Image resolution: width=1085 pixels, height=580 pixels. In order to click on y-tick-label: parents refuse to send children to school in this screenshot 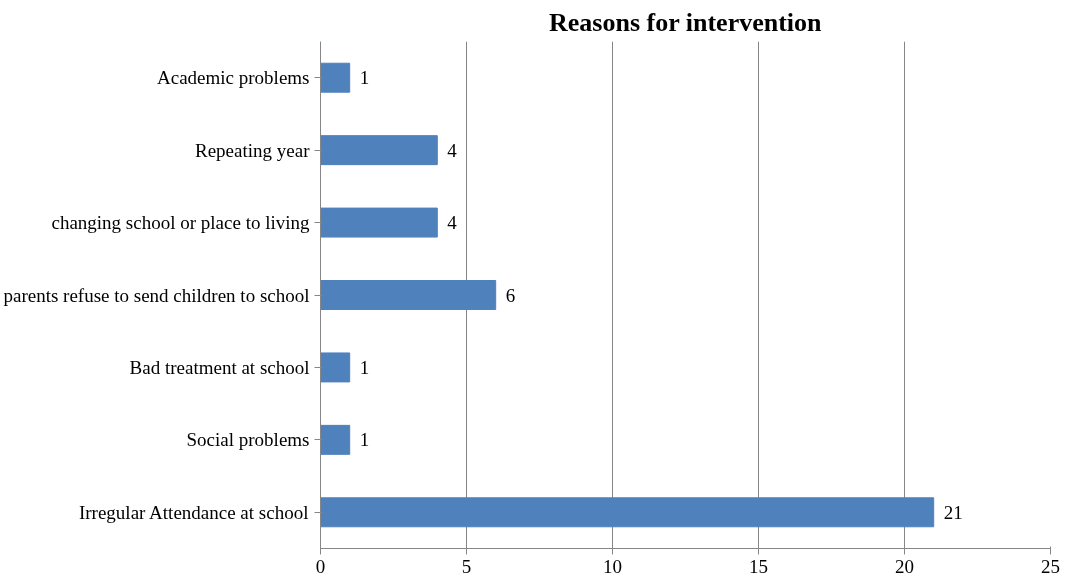, I will do `click(156, 295)`.